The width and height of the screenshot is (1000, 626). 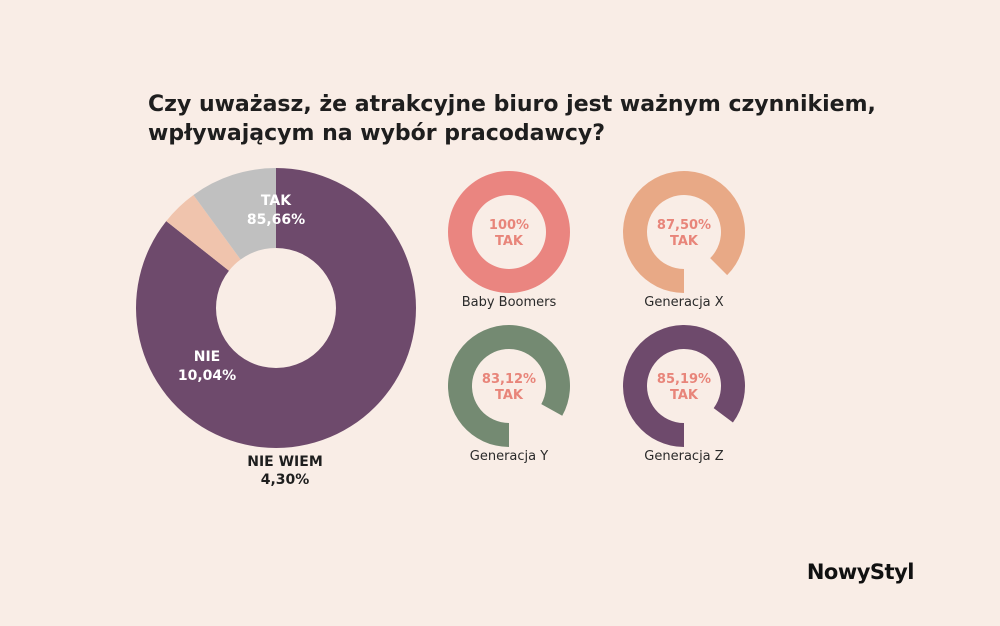 I want to click on donut-slice-nie-wiem, so click(x=203, y=232).